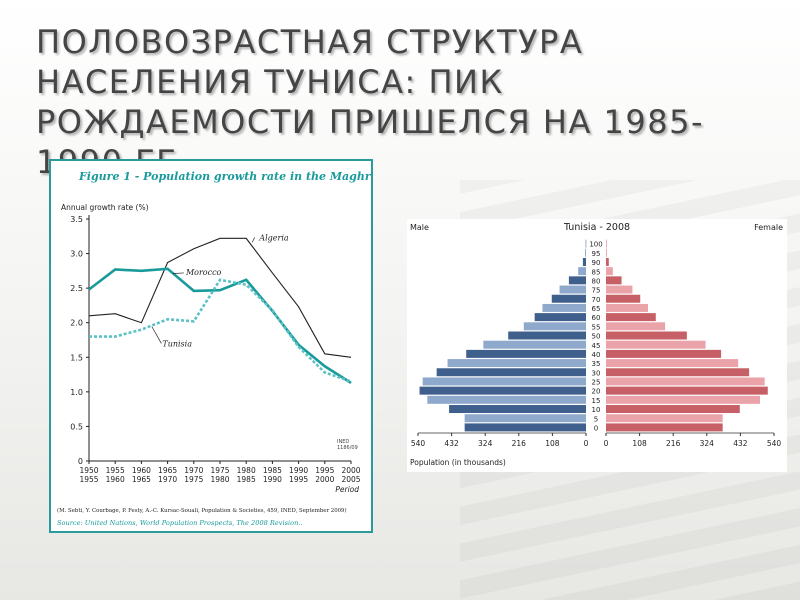 This screenshot has height=600, width=800. What do you see at coordinates (220, 330) in the screenshot?
I see `series-line-tunisia` at bounding box center [220, 330].